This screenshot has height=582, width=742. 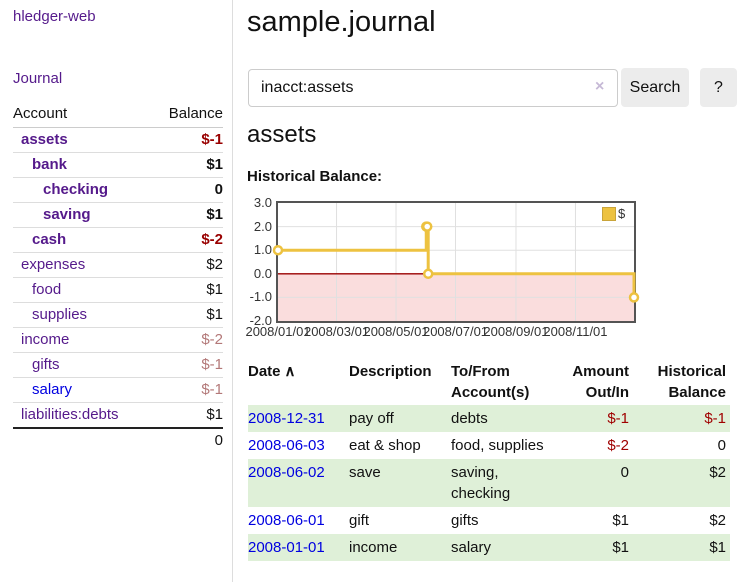 What do you see at coordinates (618, 418) in the screenshot?
I see `txn-amount-cell: $-1` at bounding box center [618, 418].